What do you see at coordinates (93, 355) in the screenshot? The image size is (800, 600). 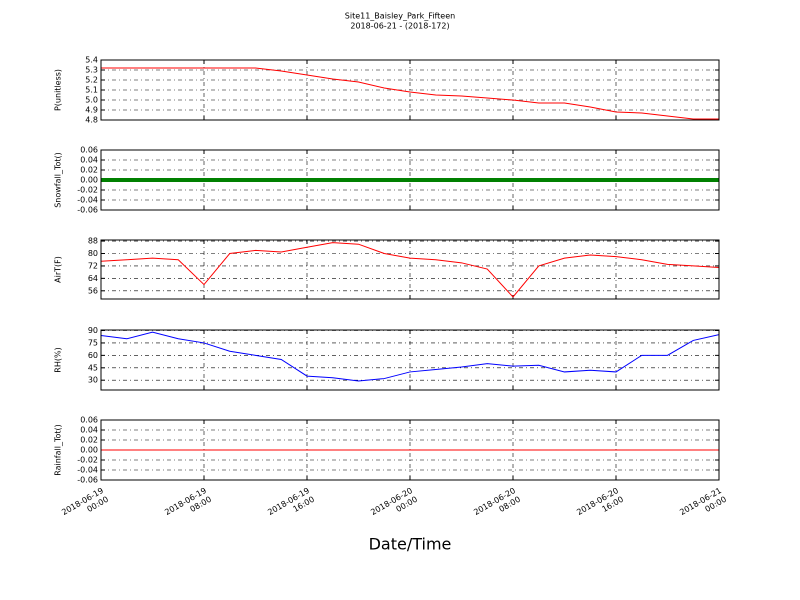 I see `y-tick-label: 60` at bounding box center [93, 355].